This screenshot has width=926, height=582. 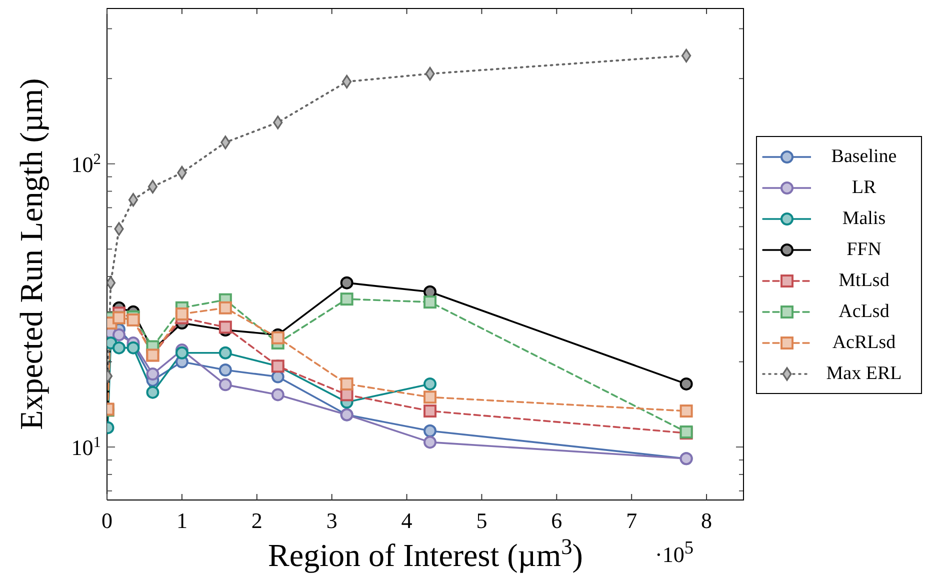 I want to click on text: ·10$^{5}$, so click(x=674, y=553).